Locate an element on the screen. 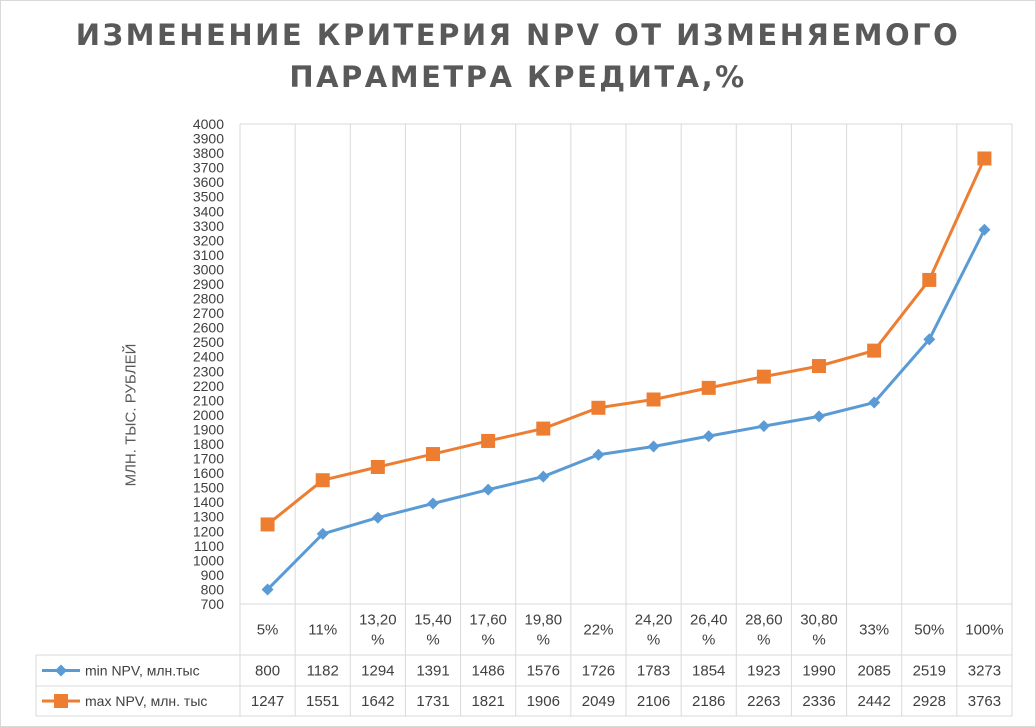  y-tick-label: 1000 is located at coordinates (208, 560).